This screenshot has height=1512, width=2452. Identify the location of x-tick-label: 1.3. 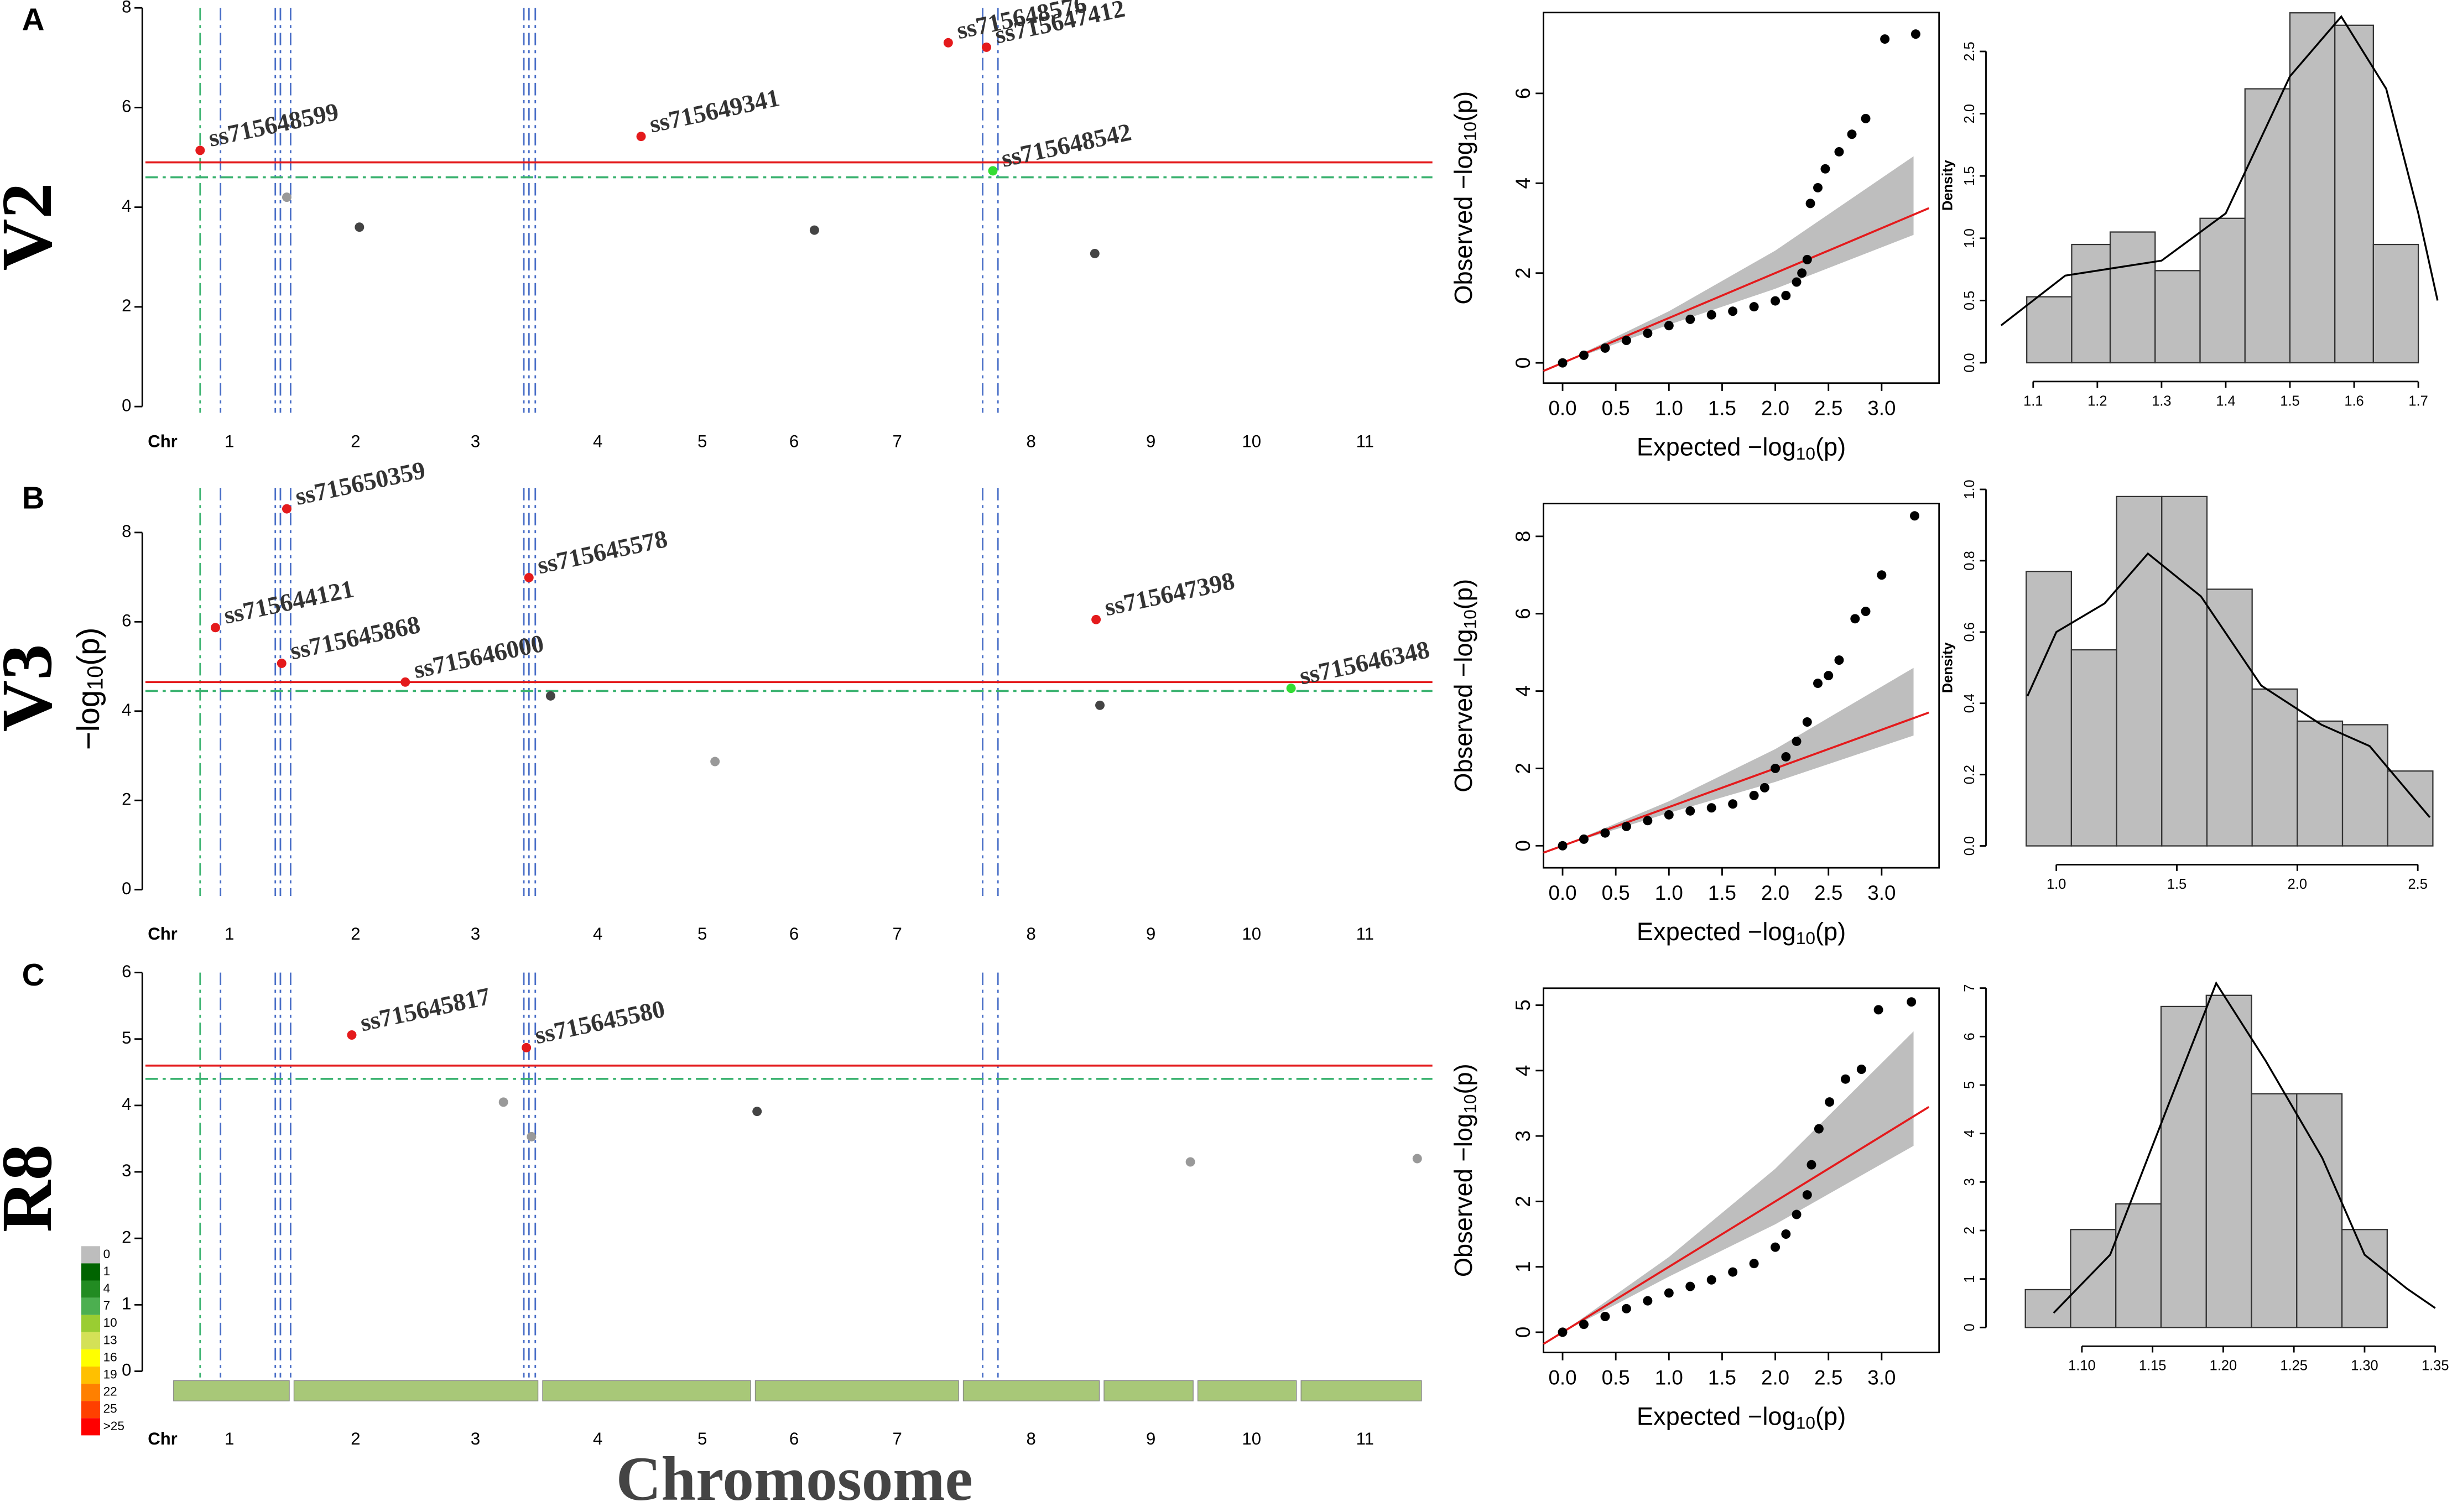
(2161, 401).